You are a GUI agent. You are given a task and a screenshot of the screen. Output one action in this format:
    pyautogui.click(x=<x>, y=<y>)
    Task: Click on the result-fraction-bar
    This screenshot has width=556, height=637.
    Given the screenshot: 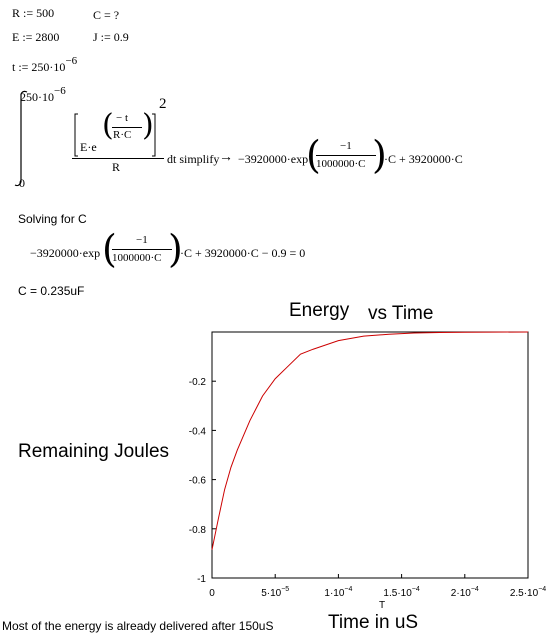 What is the action you would take?
    pyautogui.click(x=346, y=155)
    